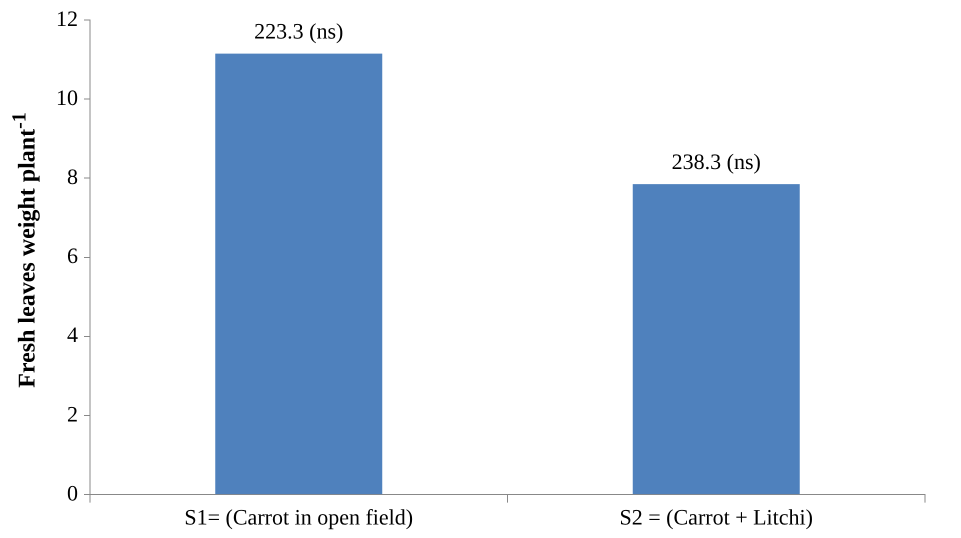 The height and width of the screenshot is (538, 961). What do you see at coordinates (299, 517) in the screenshot?
I see `x-tick-label: S1= (Carrot in open field)` at bounding box center [299, 517].